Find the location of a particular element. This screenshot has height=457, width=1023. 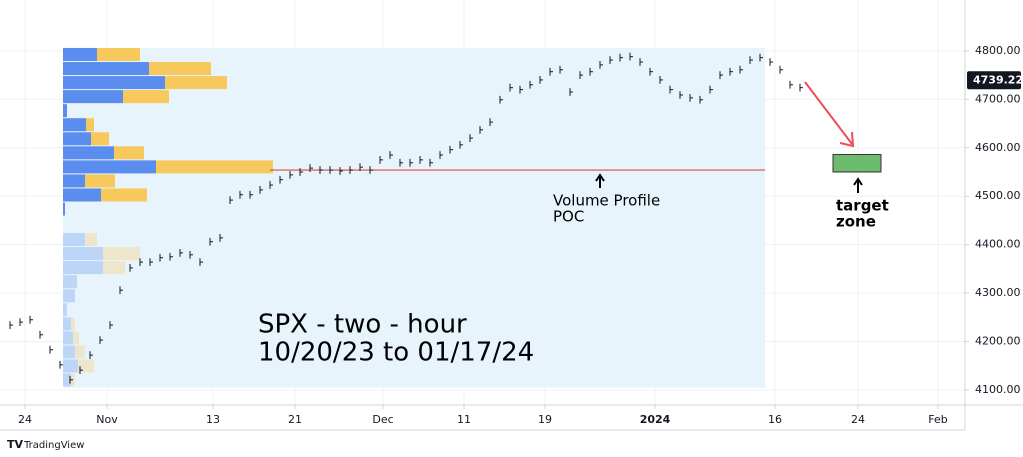

brand: TV TradingView is located at coordinates (45, 444).